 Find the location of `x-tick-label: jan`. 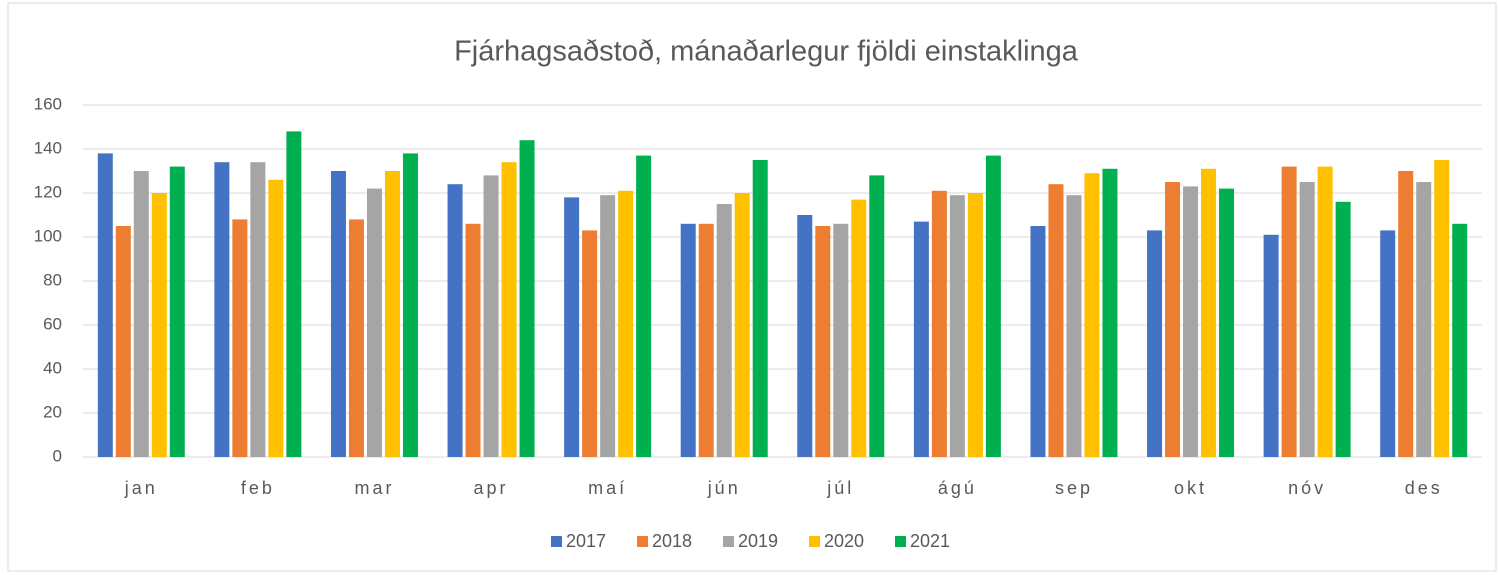

x-tick-label: jan is located at coordinates (141, 488).